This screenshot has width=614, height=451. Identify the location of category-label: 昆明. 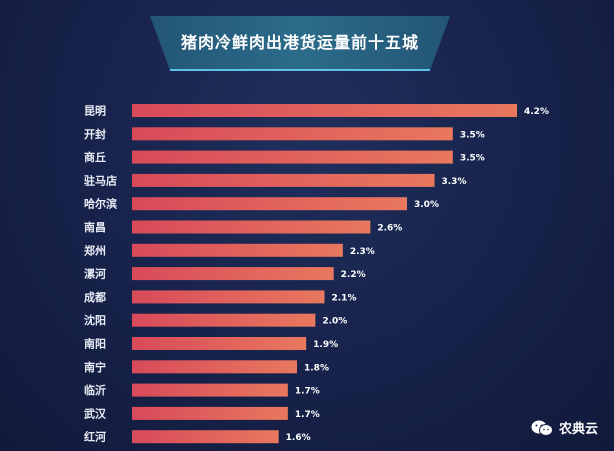
(95, 111).